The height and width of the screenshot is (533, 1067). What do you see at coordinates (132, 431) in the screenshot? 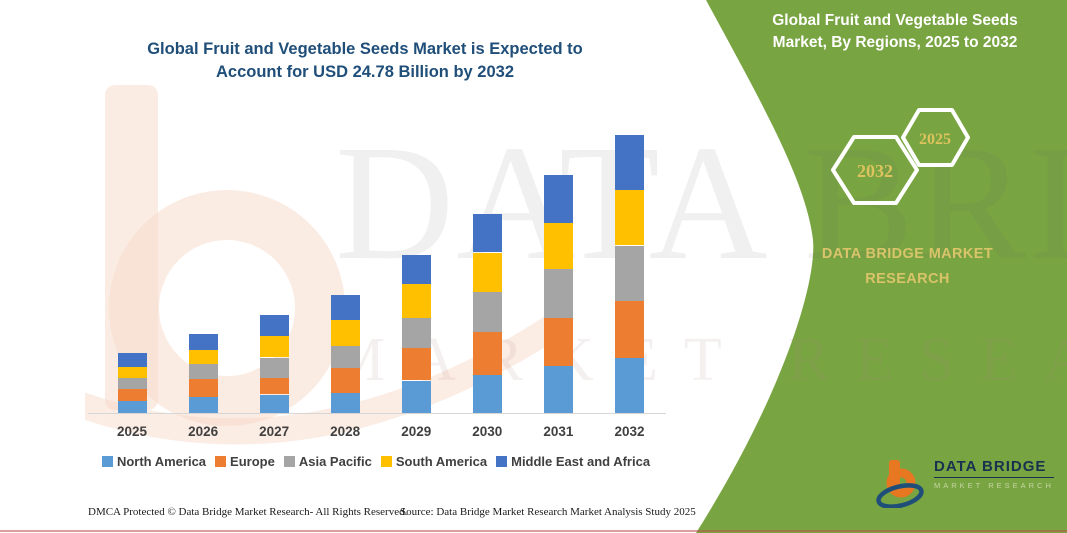
I see `x-axis-label-2025: 2025` at bounding box center [132, 431].